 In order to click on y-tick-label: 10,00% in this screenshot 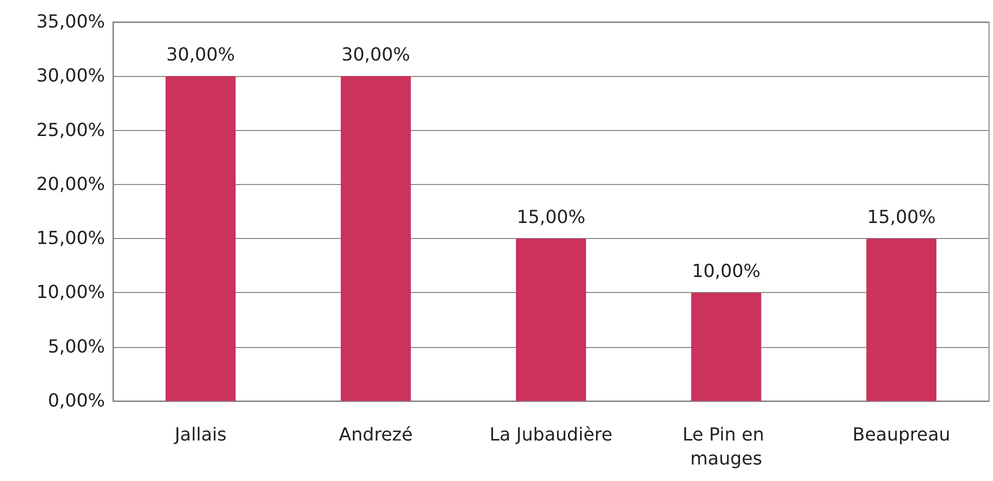, I will do `click(70, 293)`.